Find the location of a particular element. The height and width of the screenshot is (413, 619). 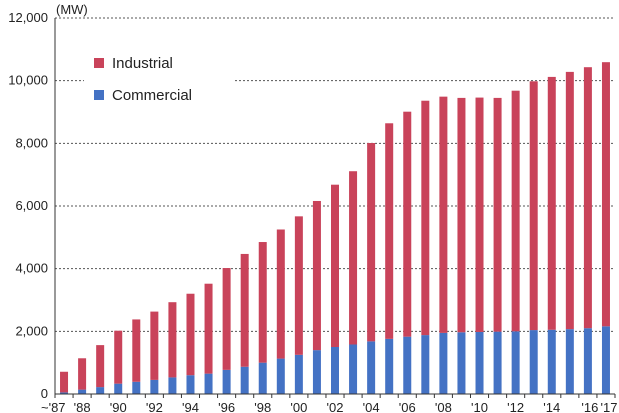

x-tick-label: '94 is located at coordinates (190, 406).